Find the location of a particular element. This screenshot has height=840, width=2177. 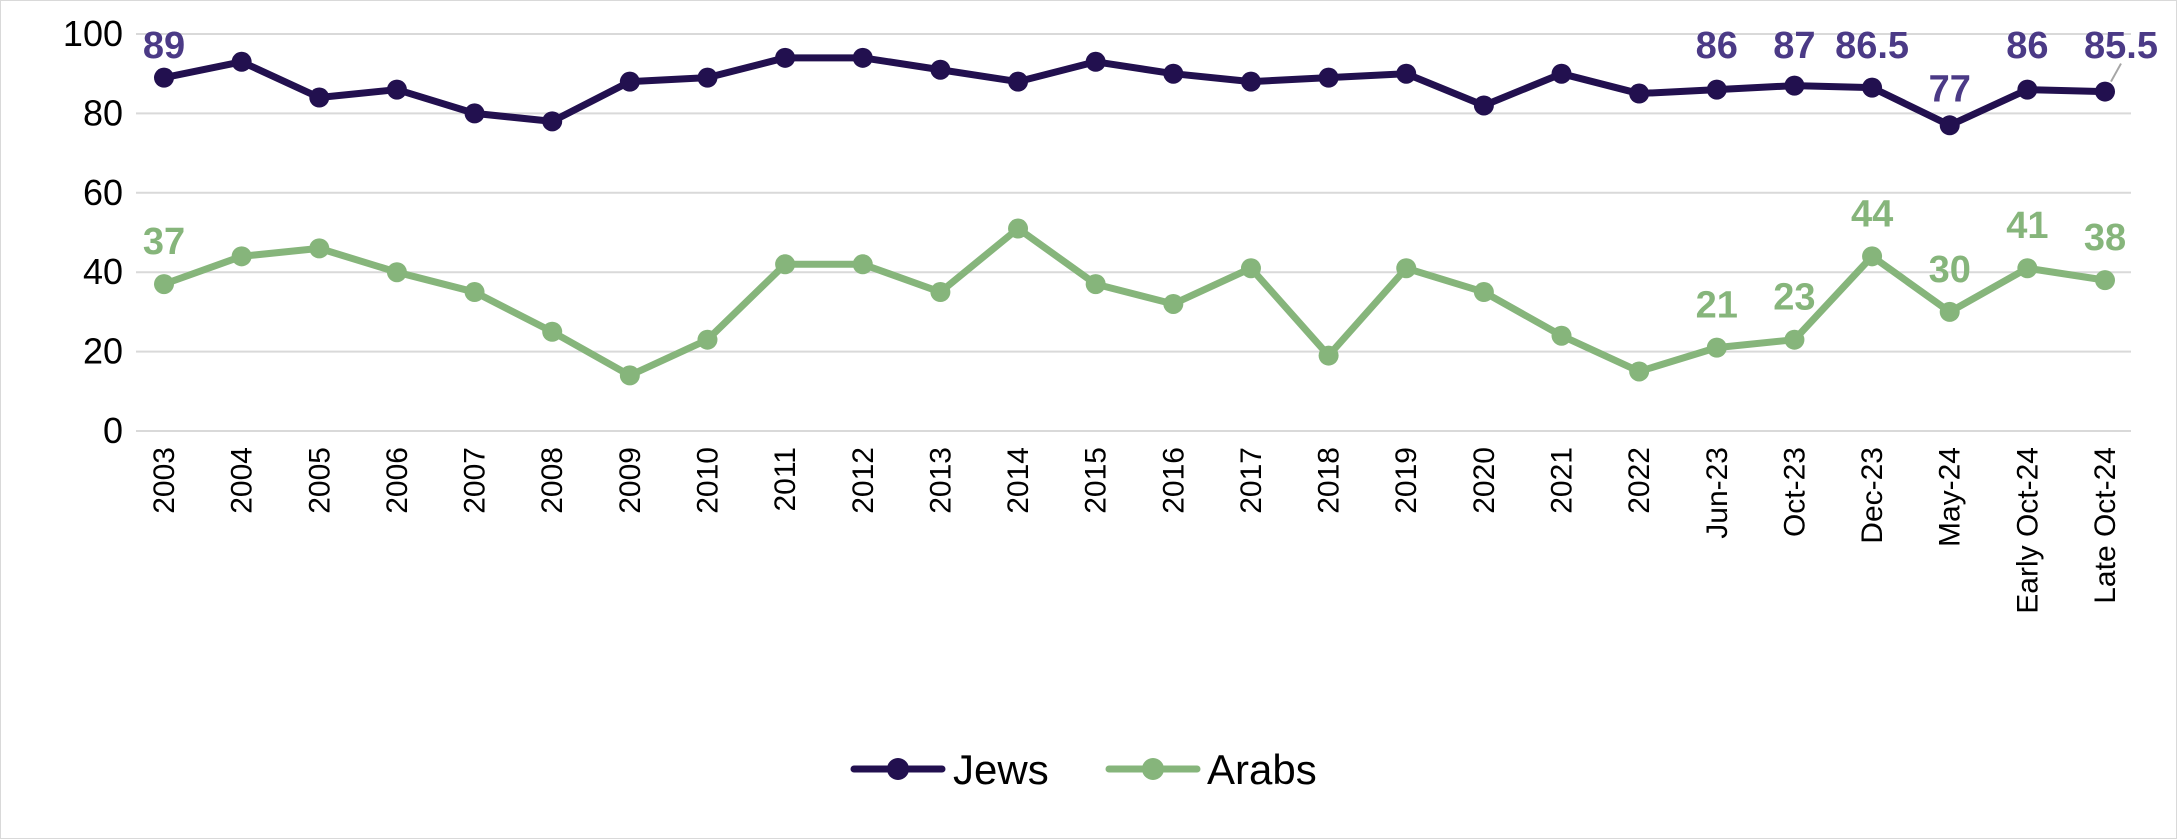

x-tick-label: 2013 is located at coordinates (940, 480).